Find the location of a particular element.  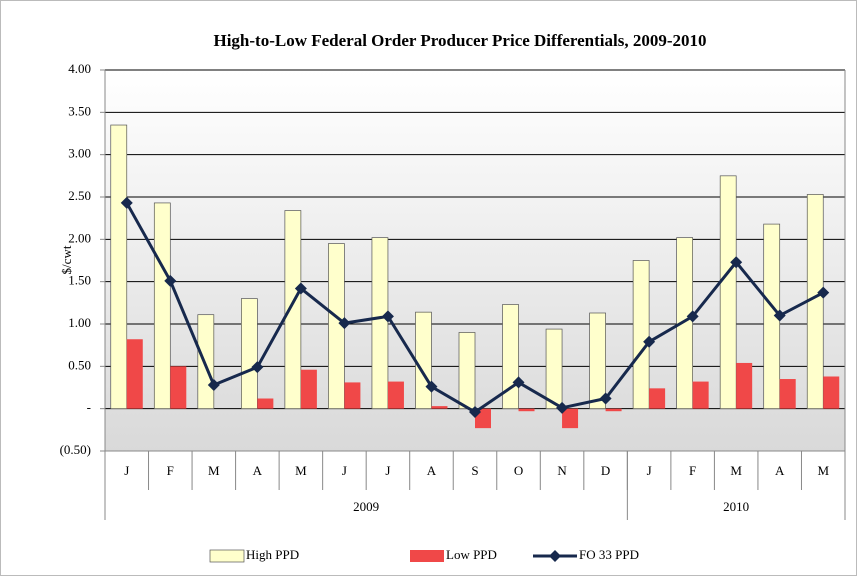

y-tick-label: 3.00 is located at coordinates (79, 153).